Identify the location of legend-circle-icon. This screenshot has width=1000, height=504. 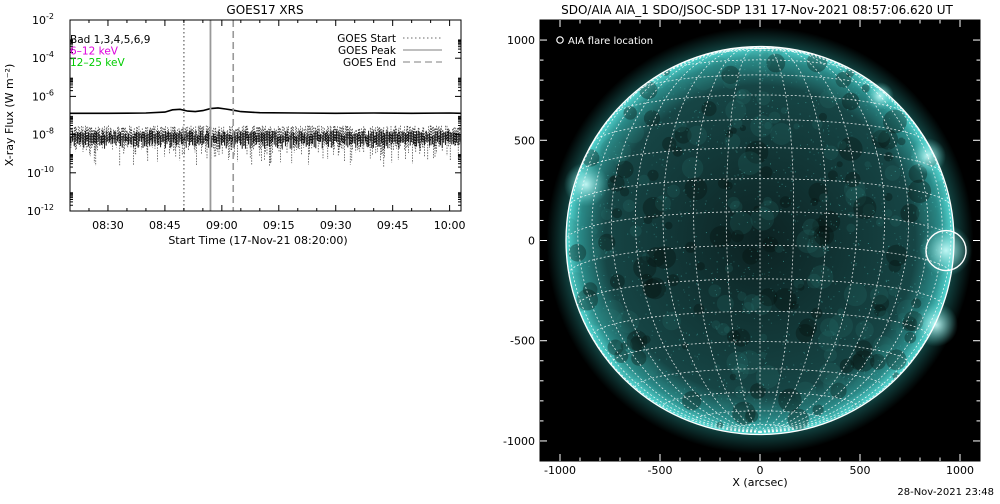
(560, 40).